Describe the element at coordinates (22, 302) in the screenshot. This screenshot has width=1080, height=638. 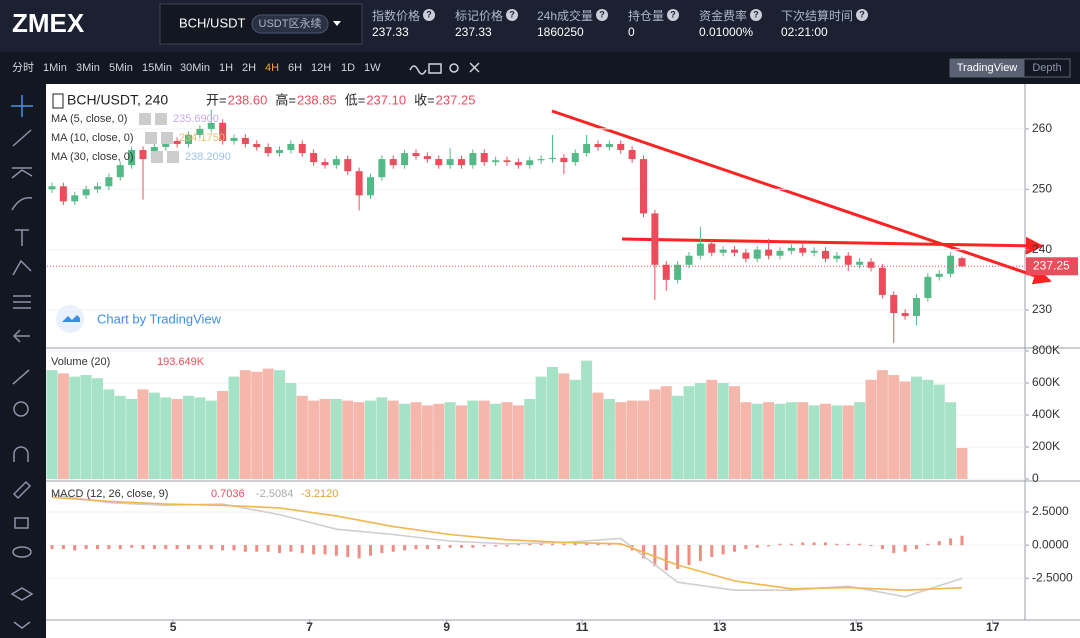
I see `prediction-tool` at that location.